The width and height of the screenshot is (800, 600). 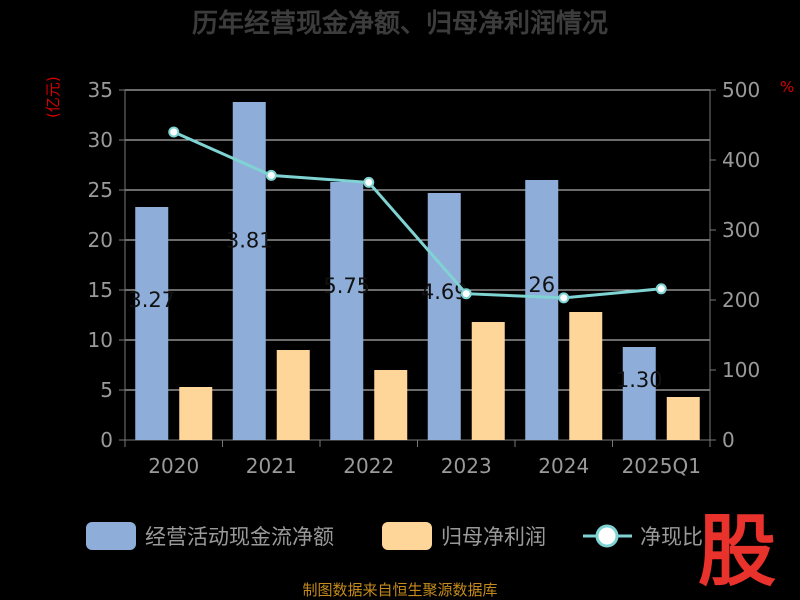 What do you see at coordinates (737, 552) in the screenshot?
I see `logo: 股` at bounding box center [737, 552].